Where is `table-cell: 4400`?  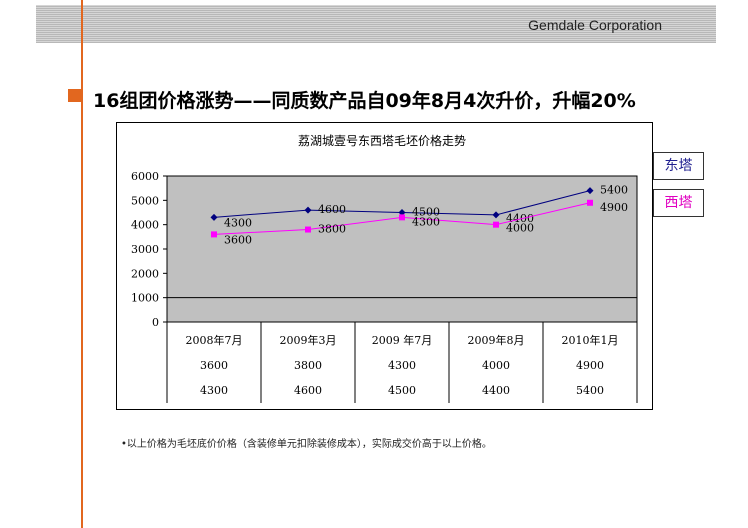
table-cell: 4400 is located at coordinates (496, 390).